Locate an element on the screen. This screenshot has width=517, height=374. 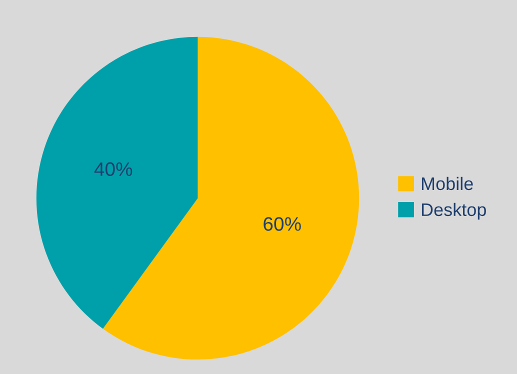
data-label: 40% is located at coordinates (113, 169).